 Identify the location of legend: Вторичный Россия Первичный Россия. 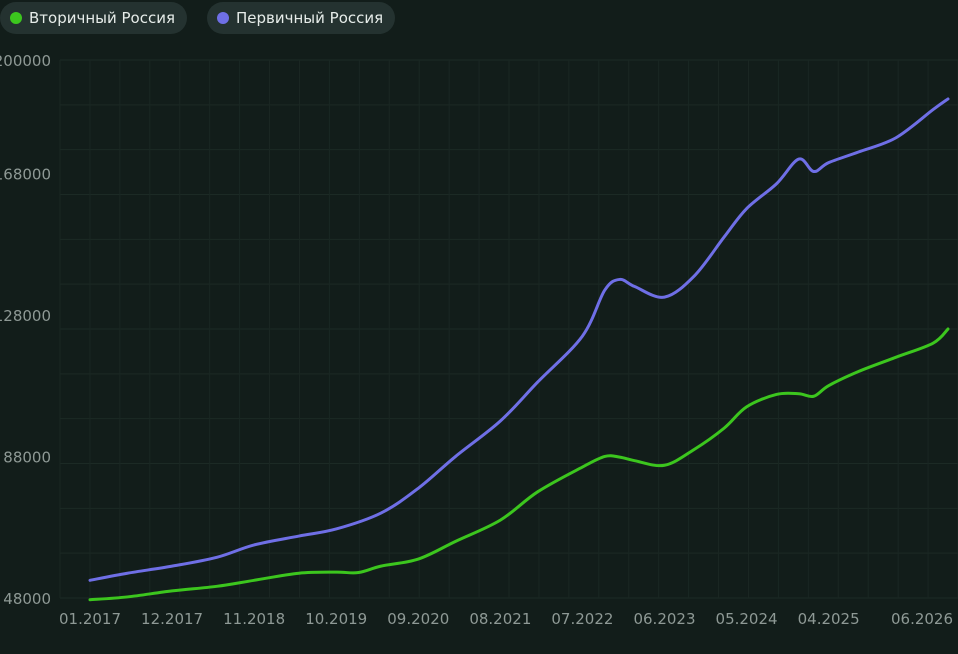
(198, 18).